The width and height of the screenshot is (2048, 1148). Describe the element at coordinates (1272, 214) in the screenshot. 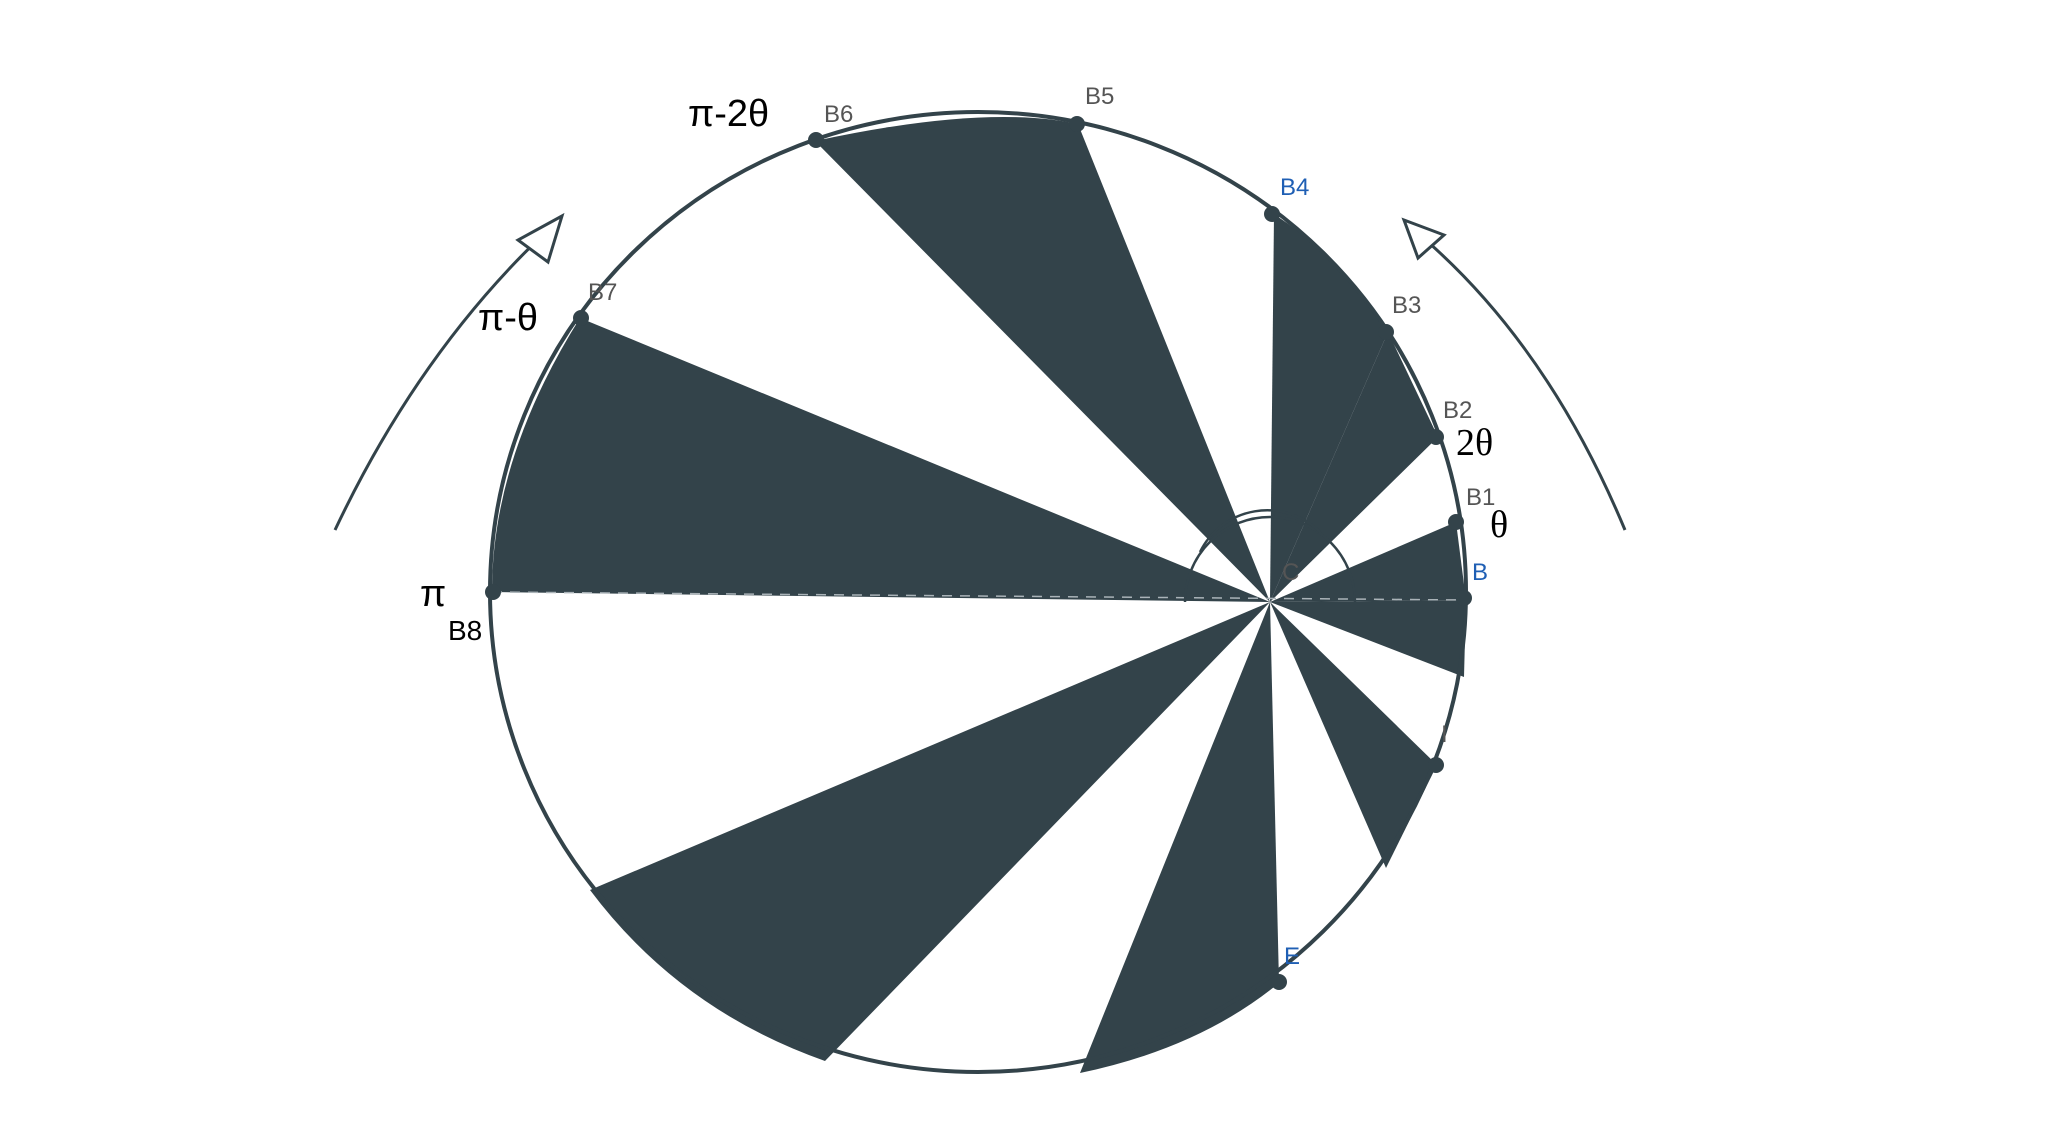

I see `point-b4` at that location.